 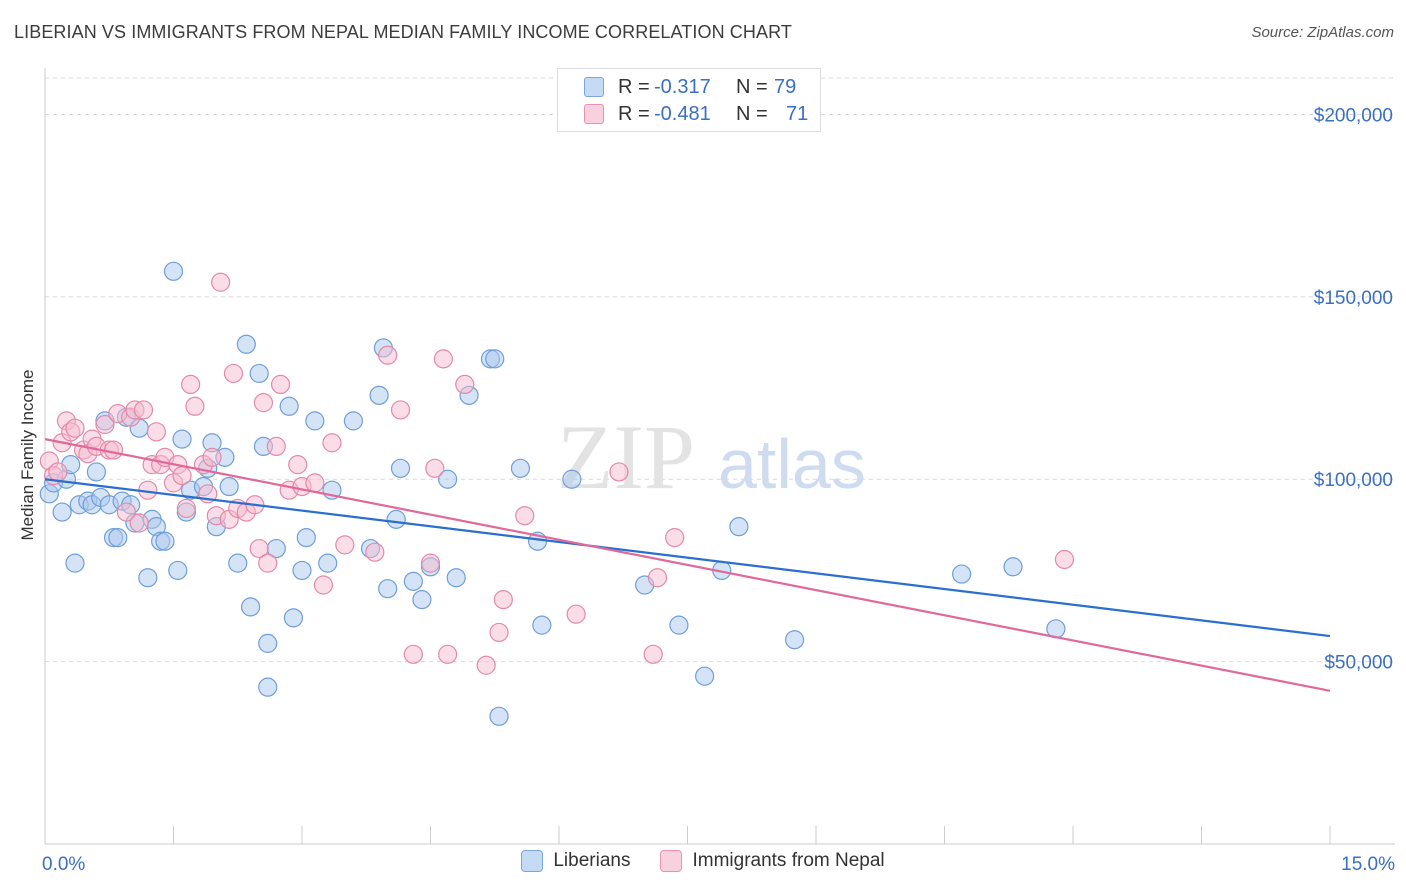 I want to click on legend-item-nepal: Immigrants from Nepal, so click(x=772, y=861).